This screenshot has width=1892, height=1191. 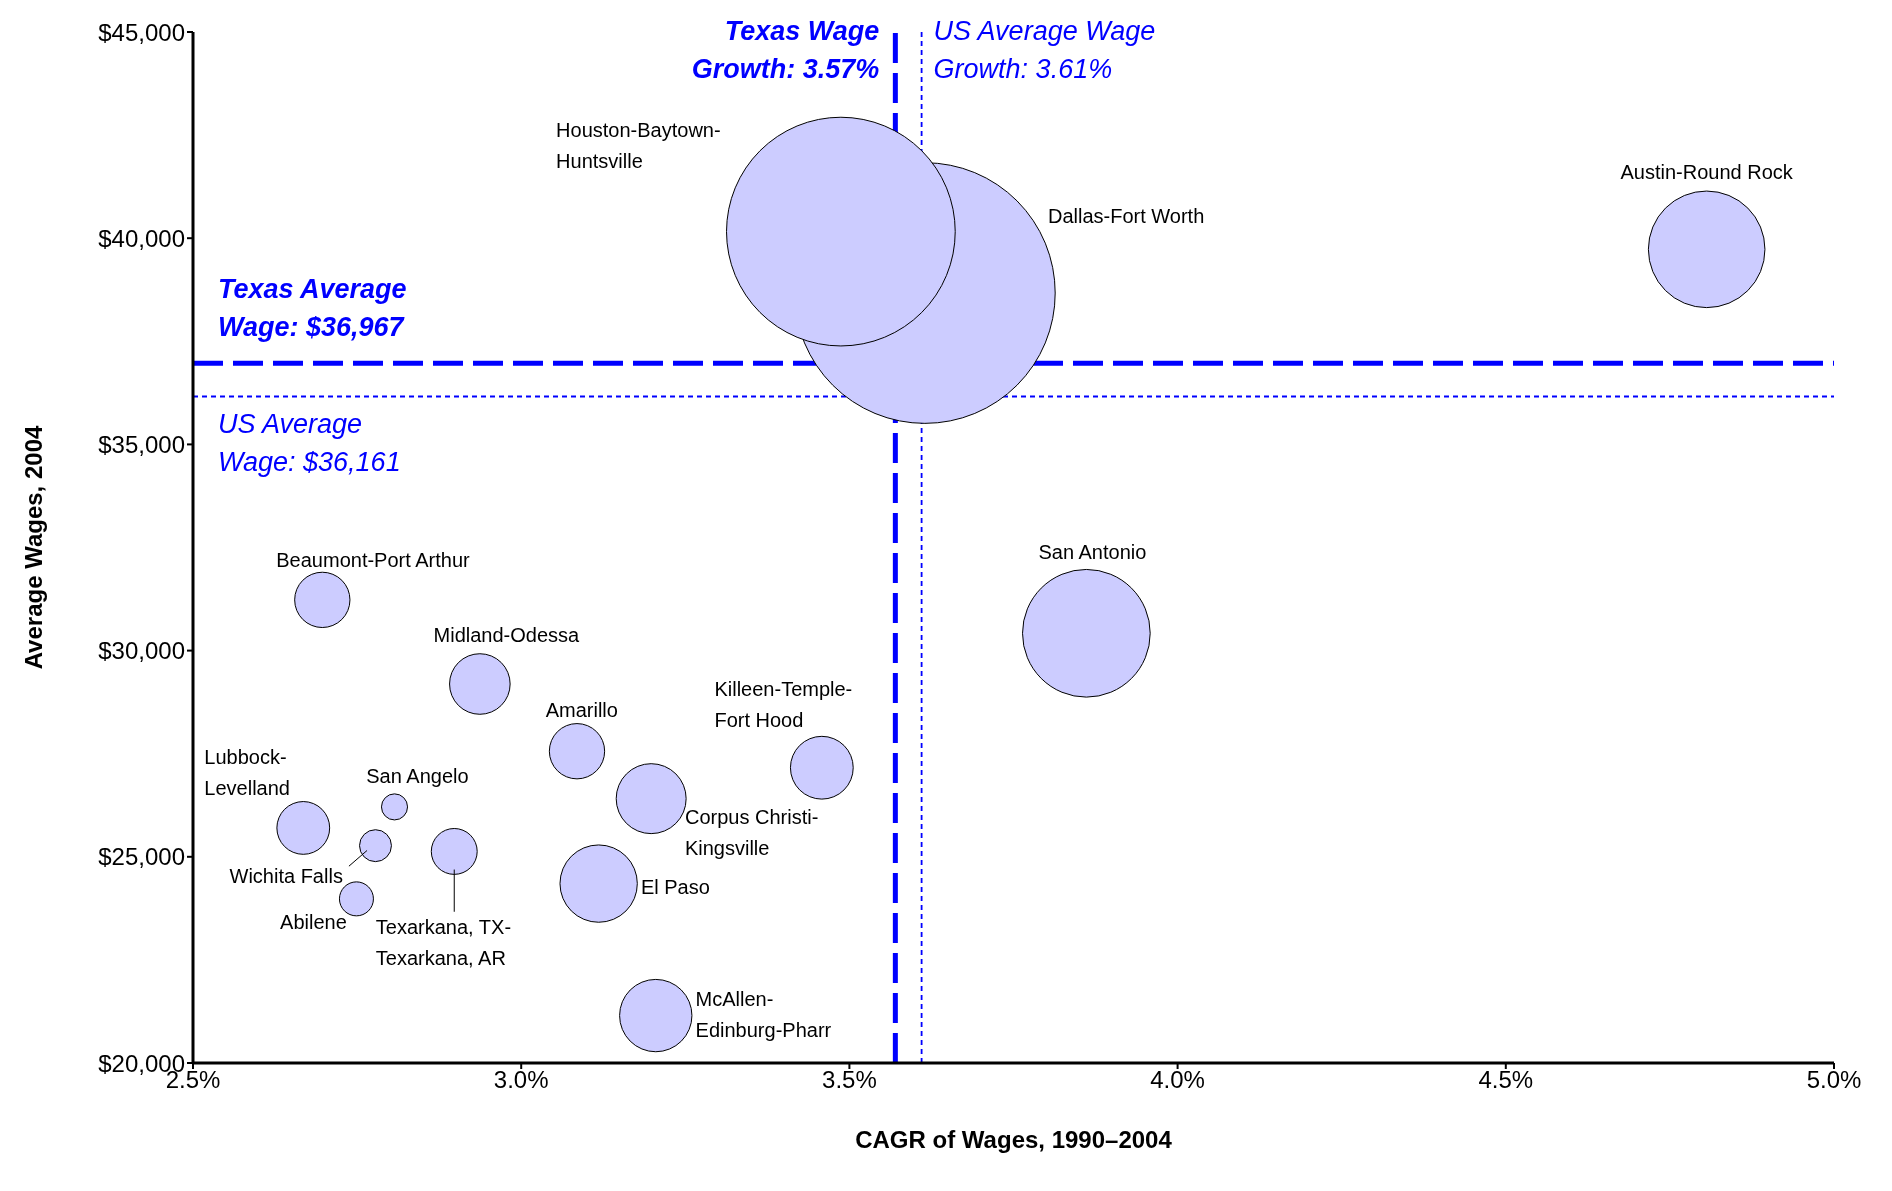 What do you see at coordinates (581, 710) in the screenshot?
I see `annotation: Amarillo` at bounding box center [581, 710].